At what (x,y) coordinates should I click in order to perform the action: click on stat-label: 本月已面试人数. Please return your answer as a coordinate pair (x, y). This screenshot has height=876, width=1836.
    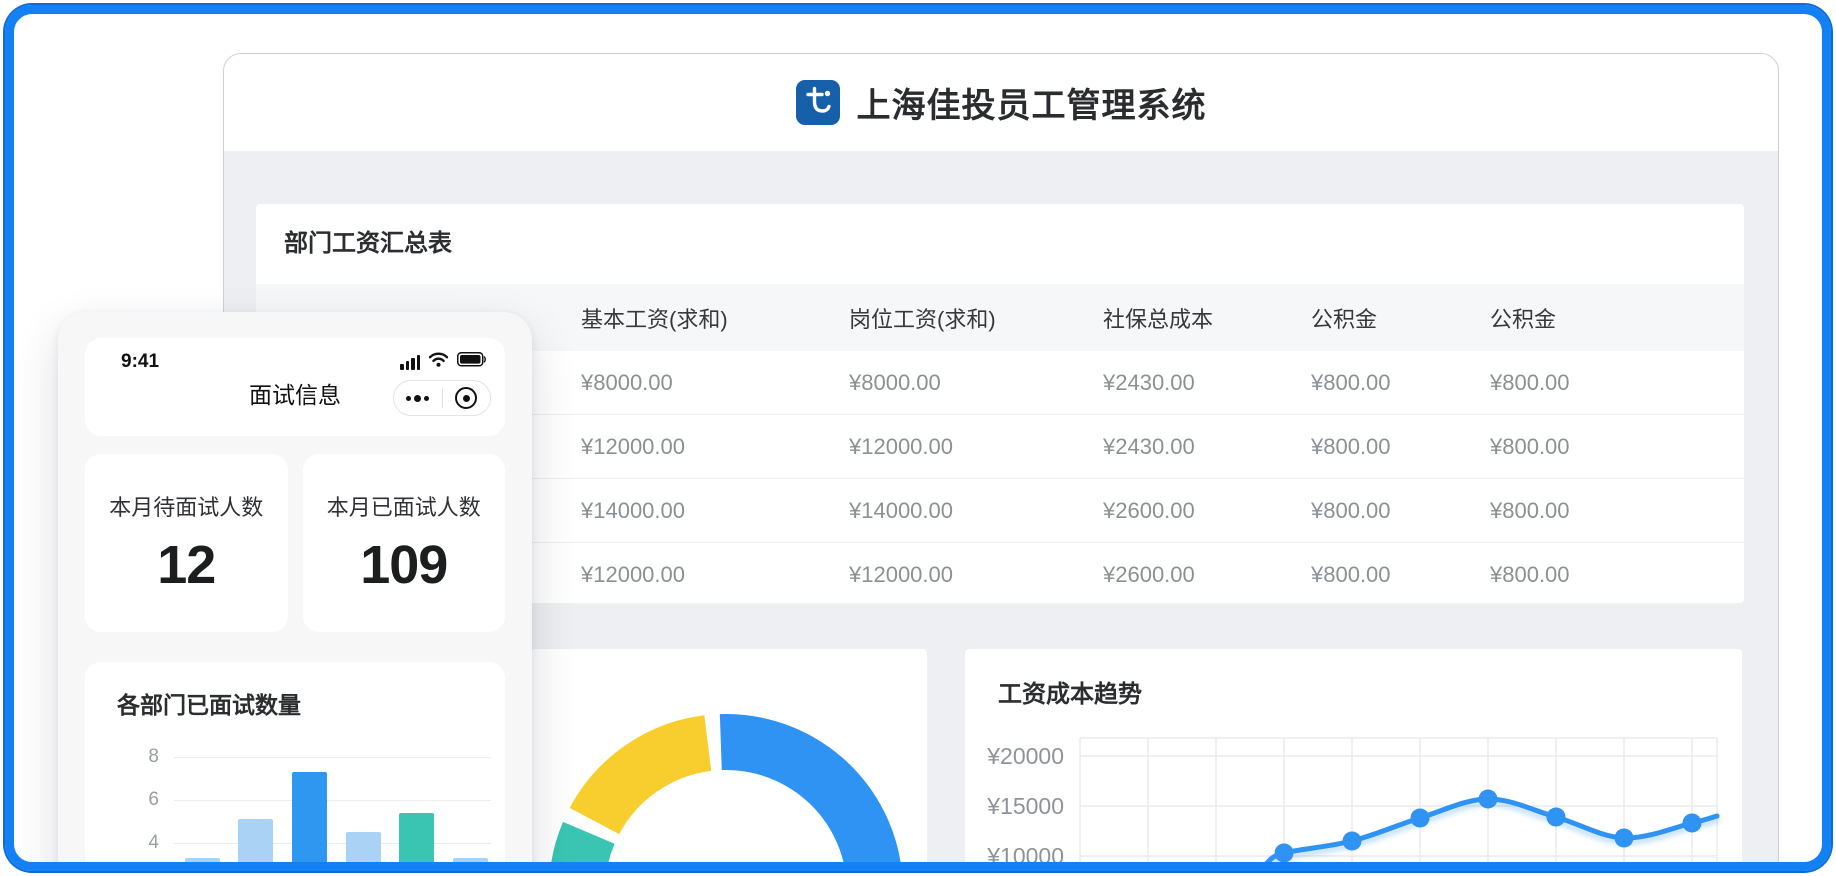
    Looking at the image, I should click on (403, 507).